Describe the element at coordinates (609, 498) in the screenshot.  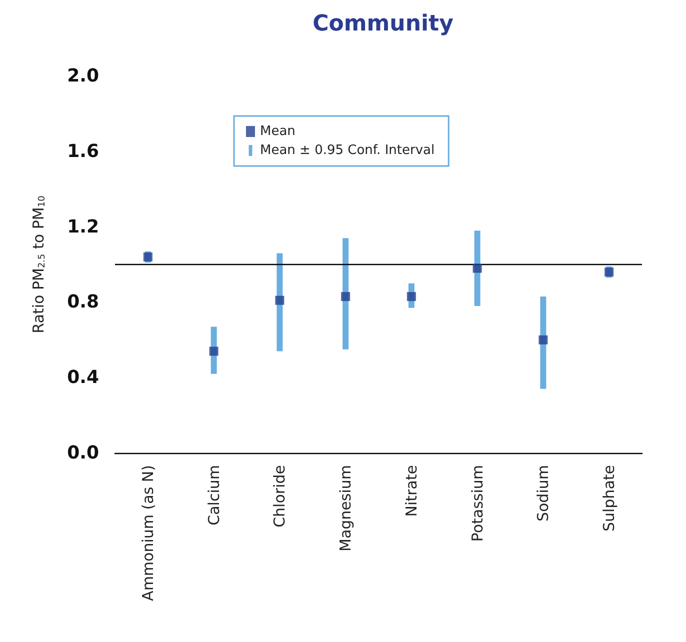
I see `x-tick-label: Sulphate` at that location.